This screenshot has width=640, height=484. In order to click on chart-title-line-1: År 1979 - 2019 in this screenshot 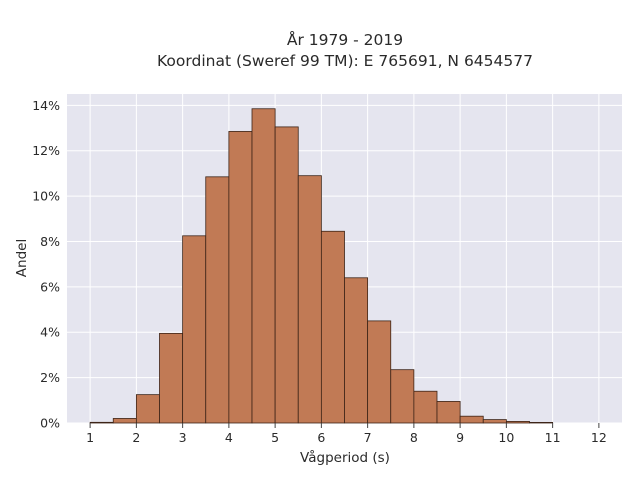, I will do `click(345, 39)`.